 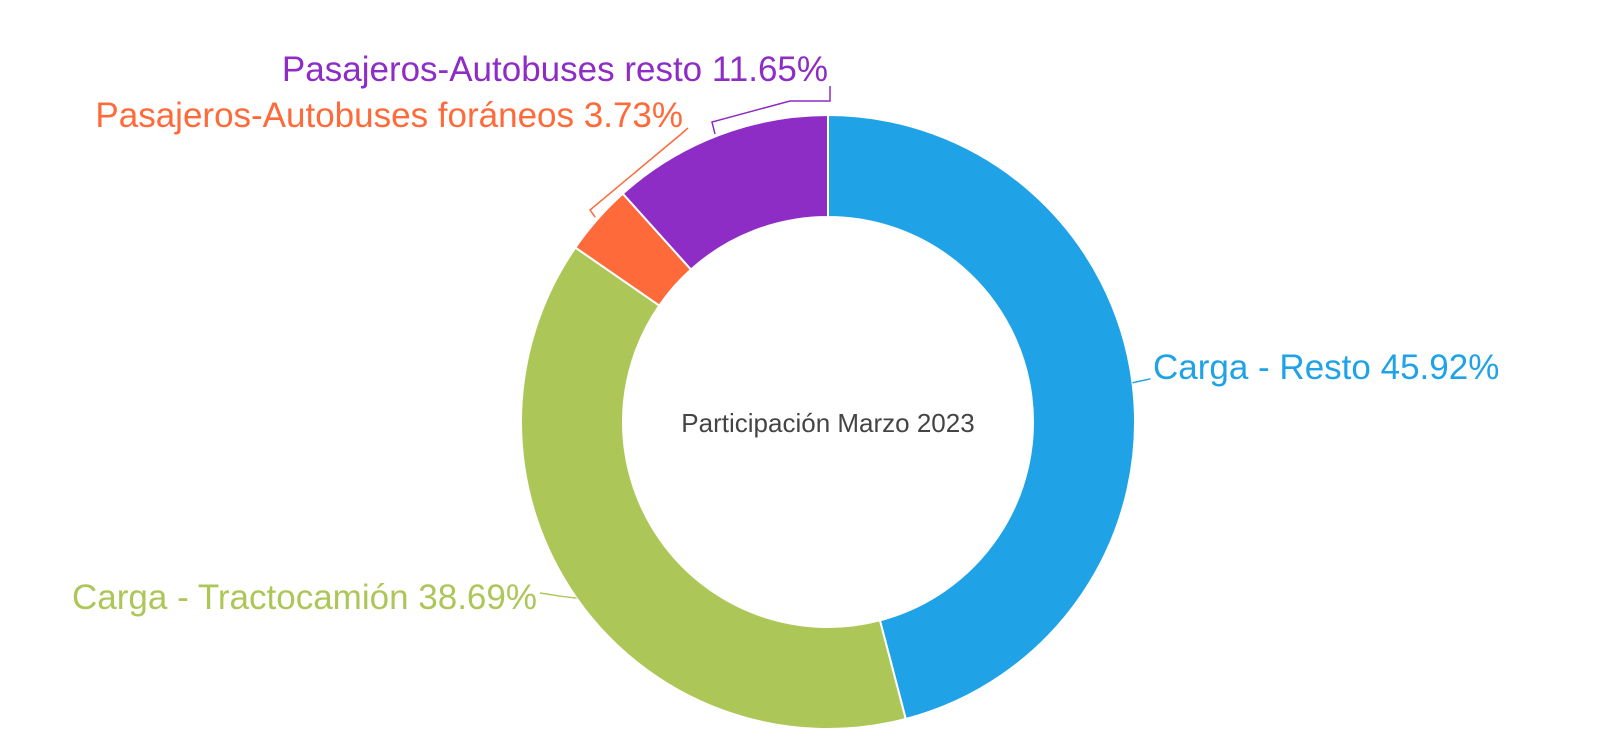 I want to click on slice-label: Pasajeros-Autobuses foráneos 3.73%, so click(x=389, y=115).